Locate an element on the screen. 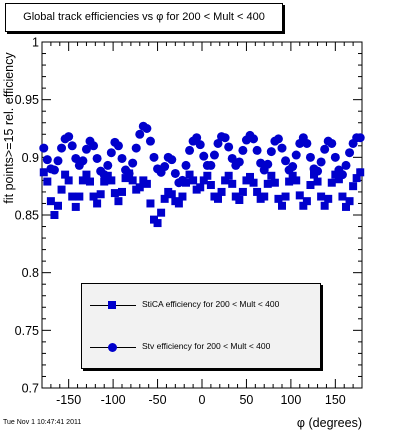  y-tick-label: 0.9 is located at coordinates (30, 158).